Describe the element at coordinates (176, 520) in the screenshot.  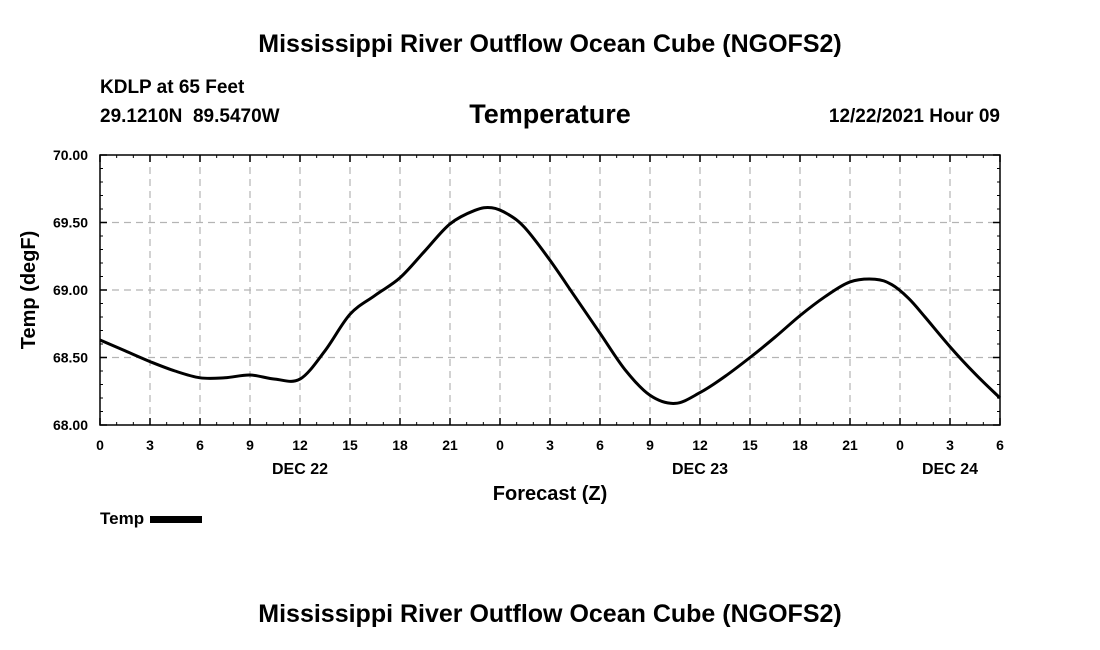
I see `legend-swatch-temp` at that location.